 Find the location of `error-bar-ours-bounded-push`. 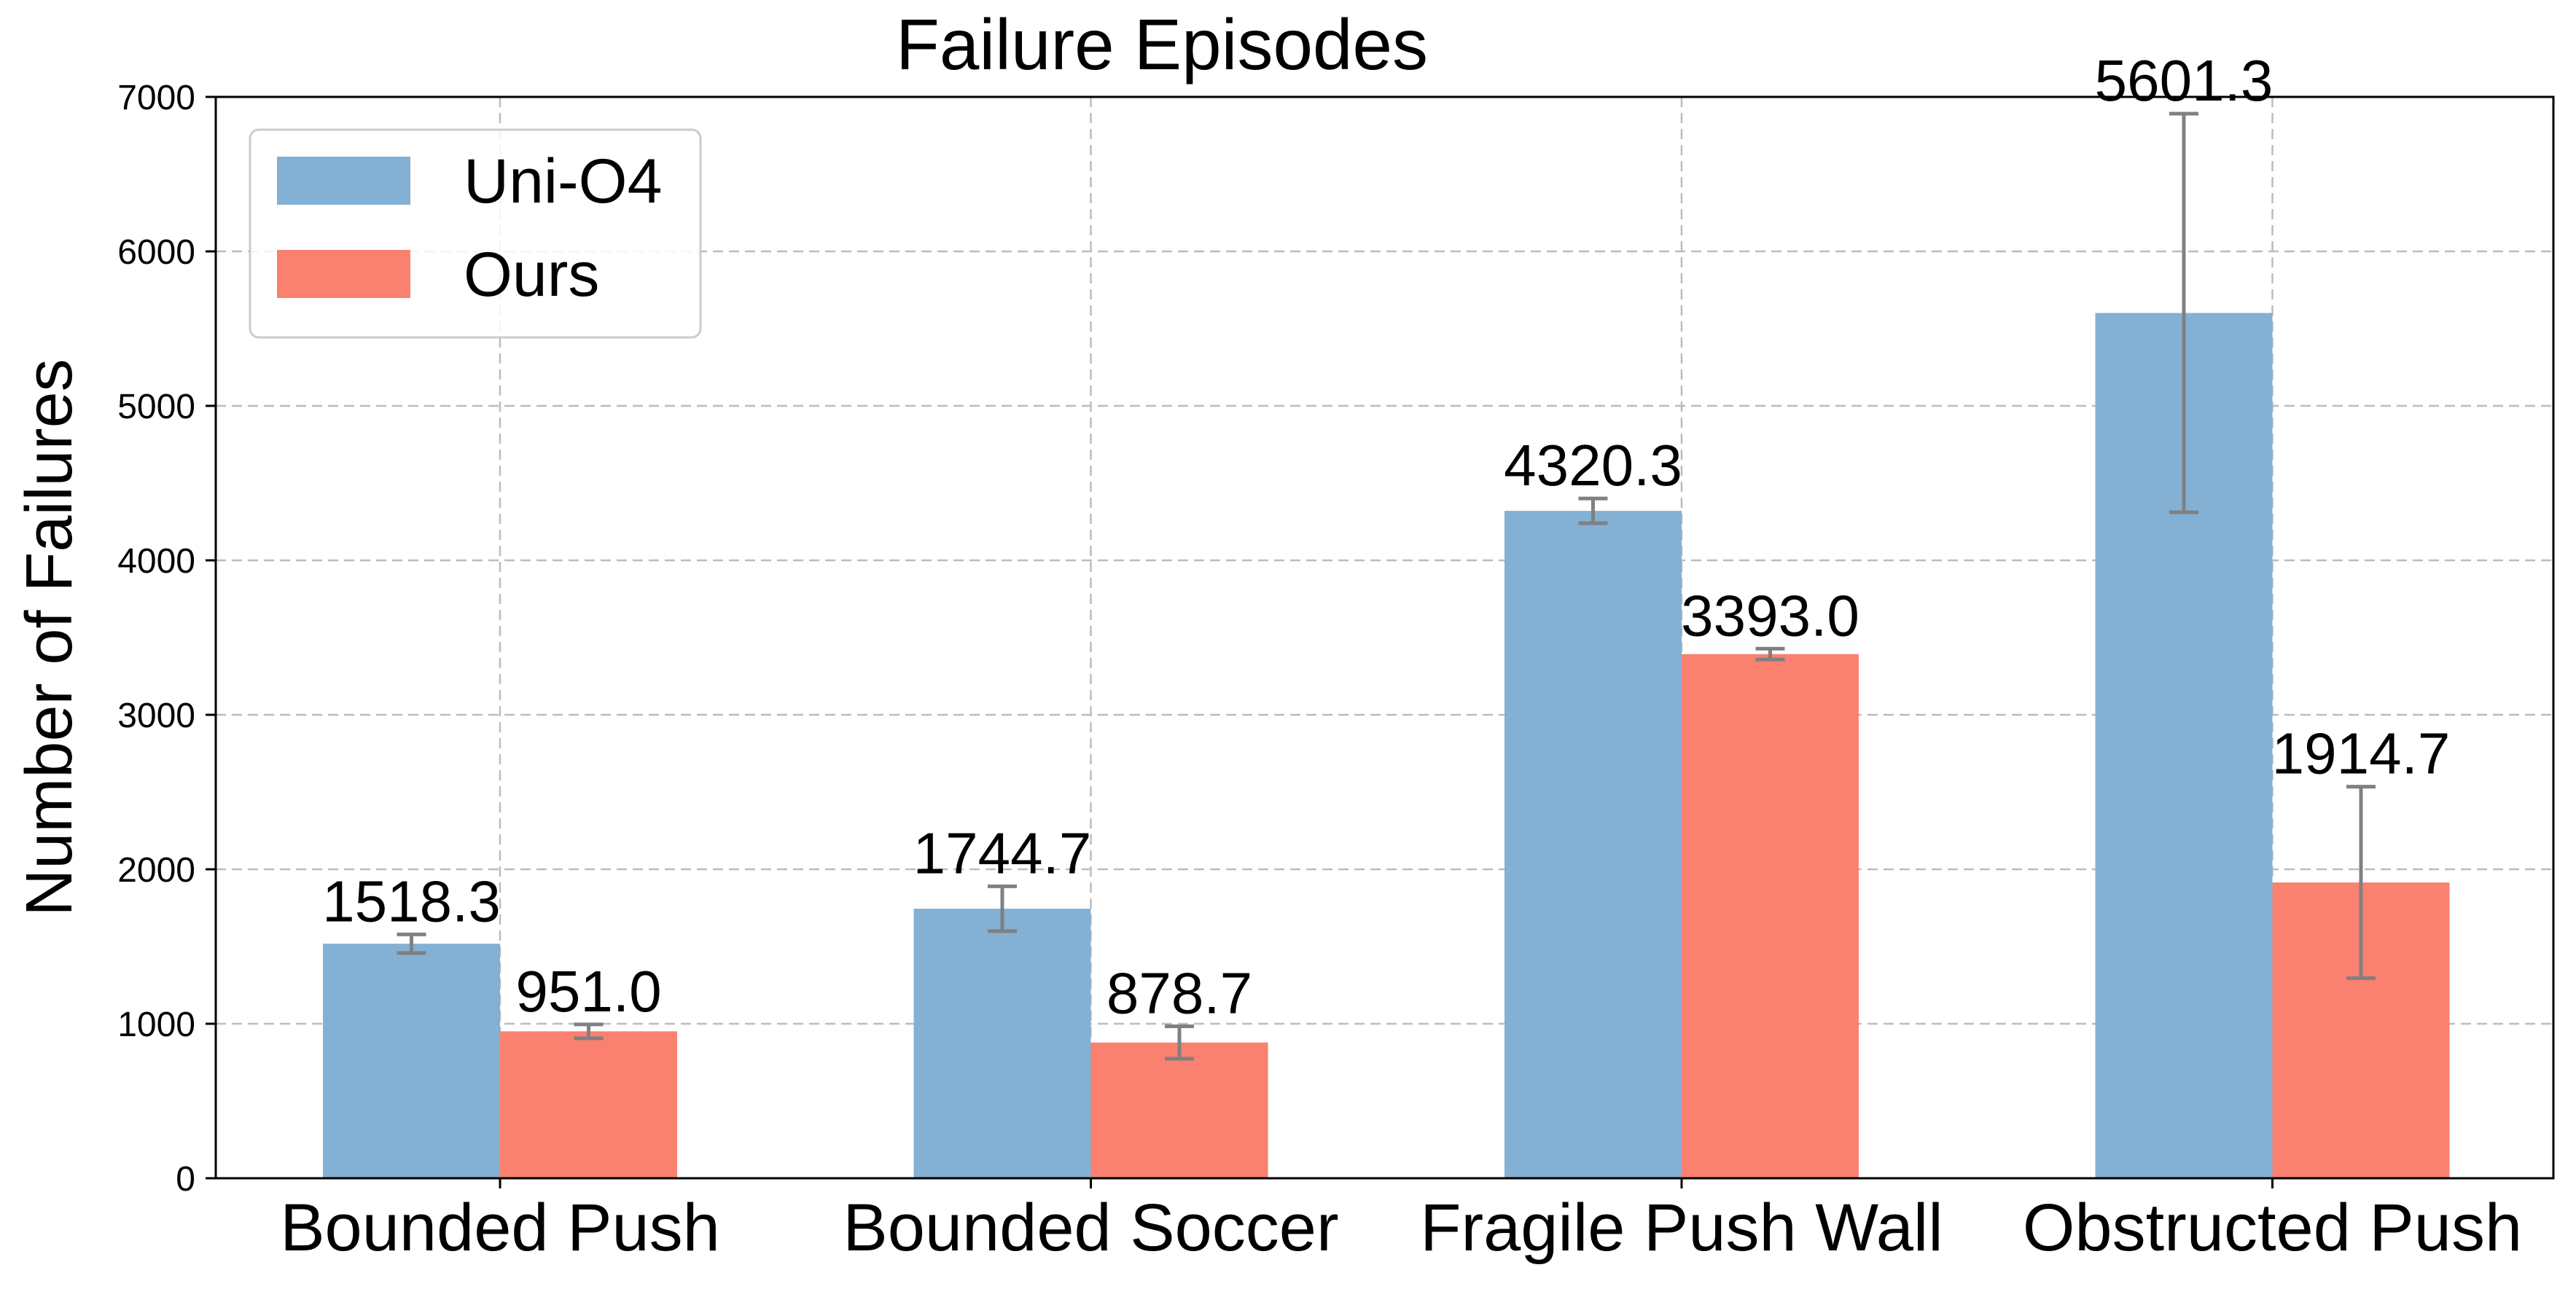

error-bar-ours-bounded-push is located at coordinates (589, 1031).